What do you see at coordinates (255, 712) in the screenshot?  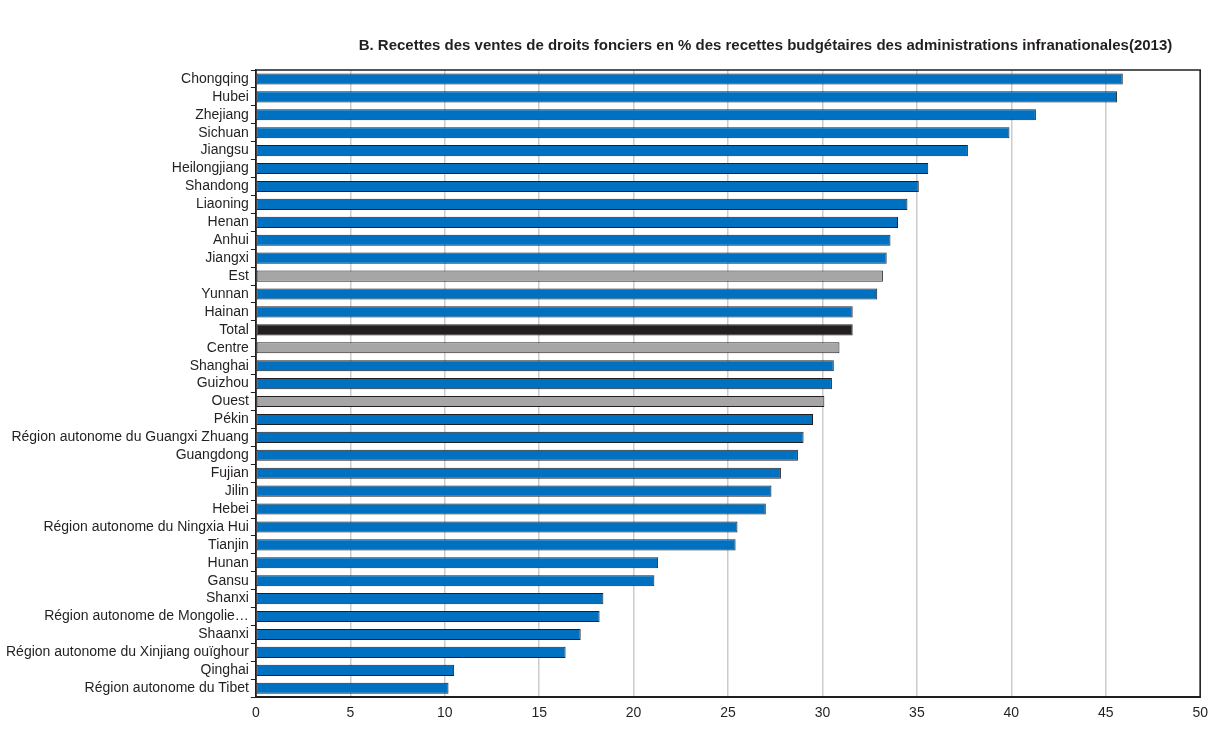 I see `x-tick-label: 0` at bounding box center [255, 712].